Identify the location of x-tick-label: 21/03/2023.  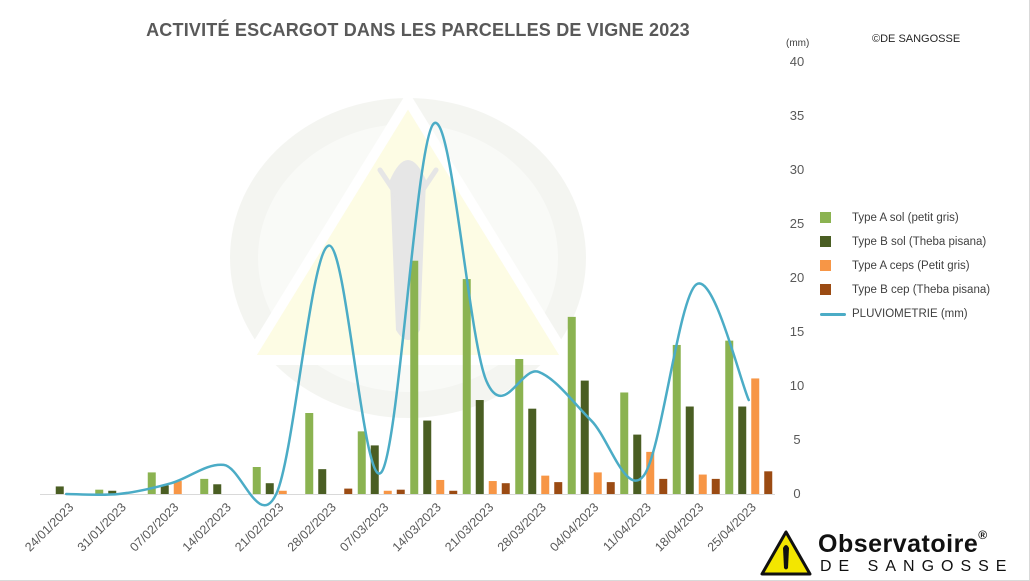
(469, 527).